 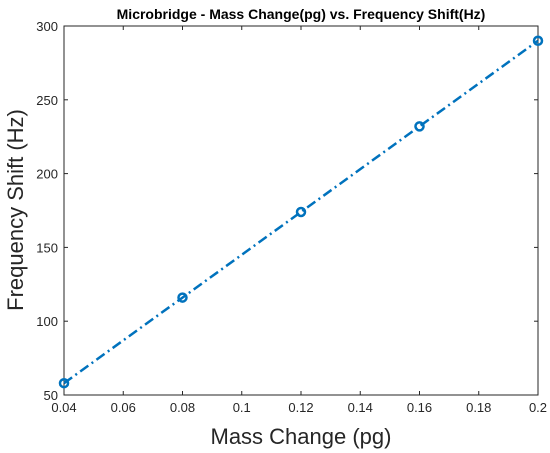 What do you see at coordinates (47, 26) in the screenshot?
I see `y-tick-label: 300` at bounding box center [47, 26].